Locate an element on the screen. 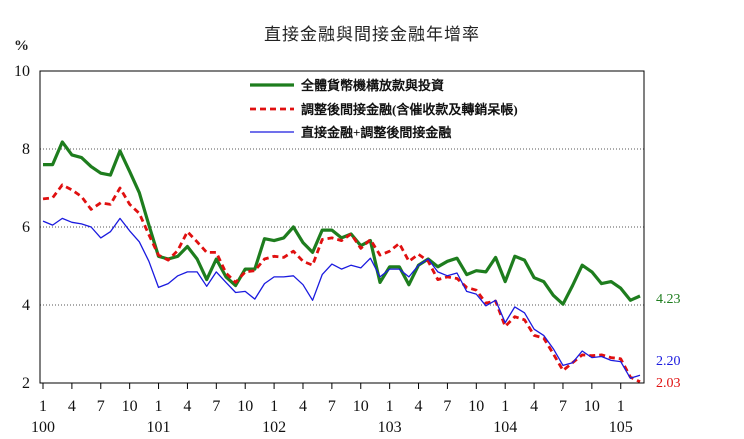 Image resolution: width=744 pixels, height=439 pixels. y-tick-label: 6 is located at coordinates (26, 227).